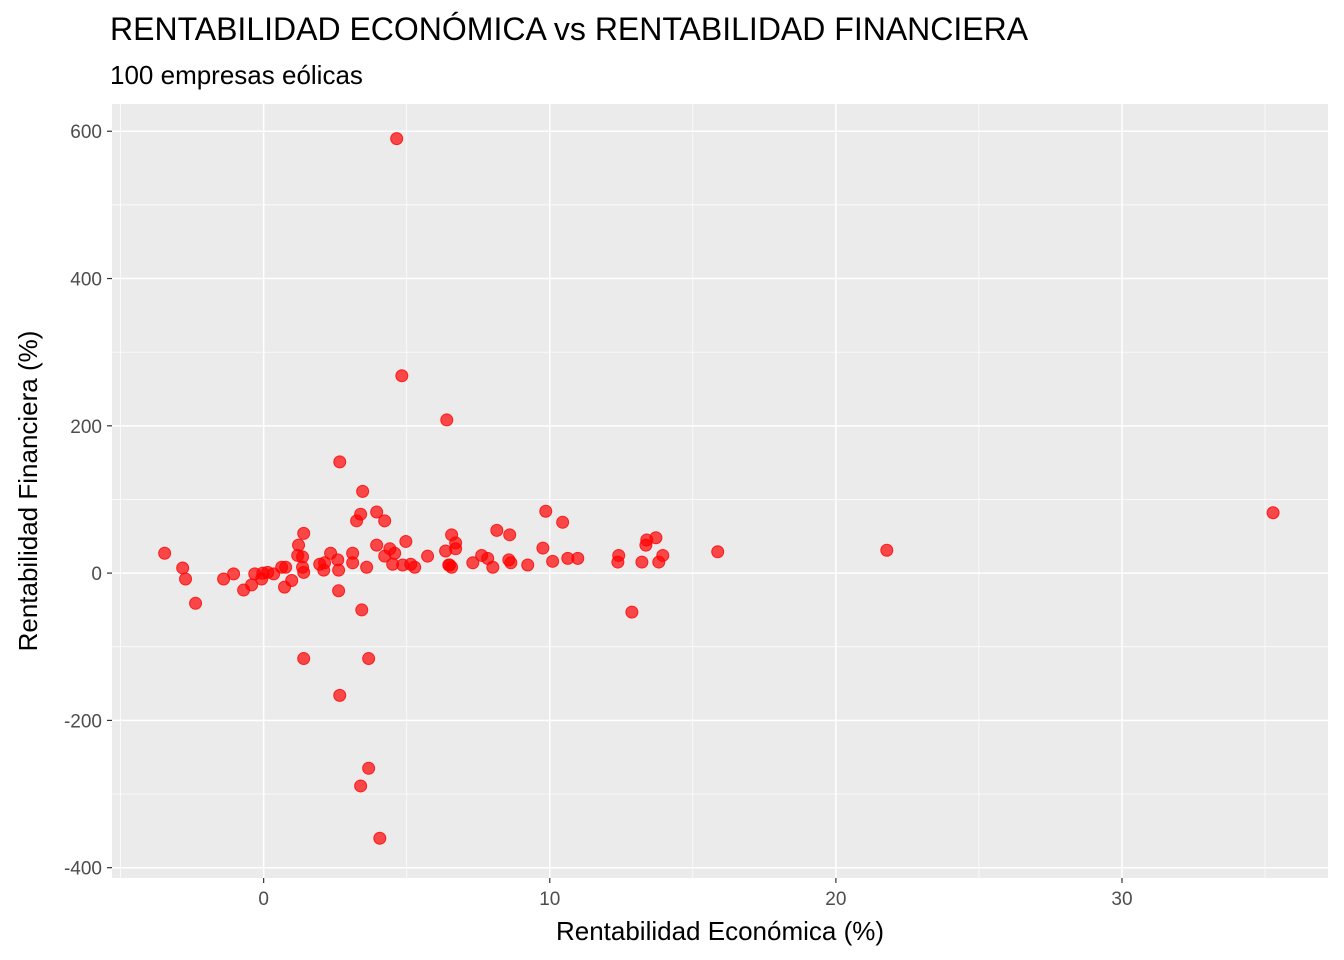 The width and height of the screenshot is (1344, 960). What do you see at coordinates (96, 574) in the screenshot?
I see `y-tick-label: 0` at bounding box center [96, 574].